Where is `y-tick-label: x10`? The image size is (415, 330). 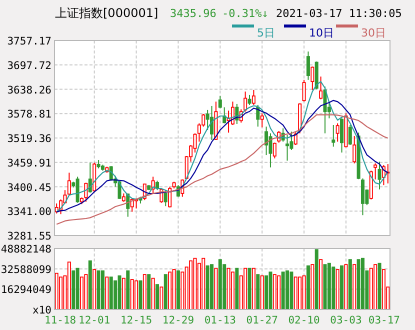
y-tick-label: x10 is located at coordinates (42, 310).